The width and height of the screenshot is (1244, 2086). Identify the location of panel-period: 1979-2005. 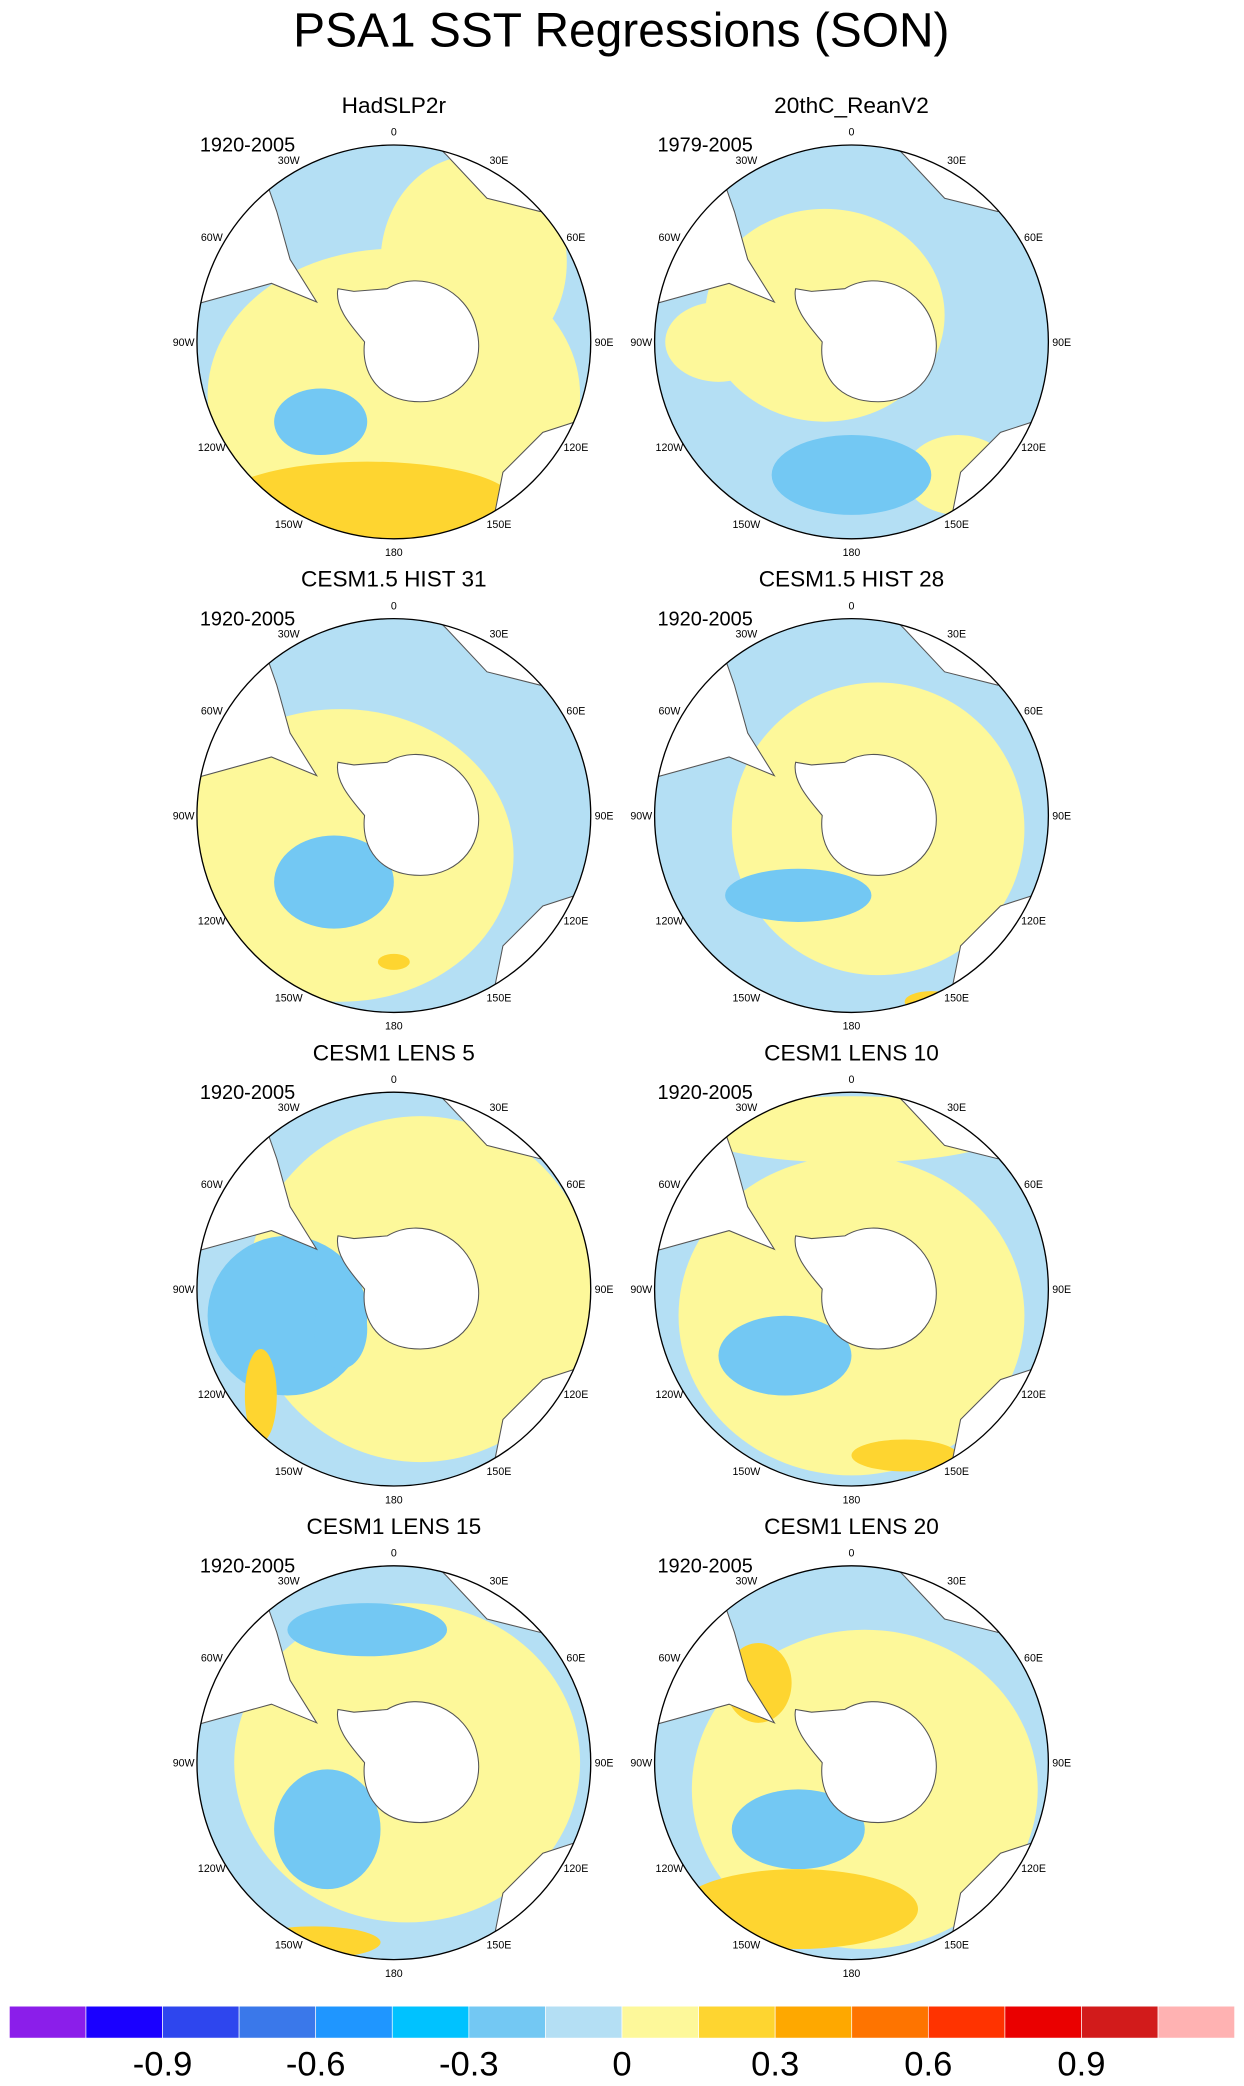
(704, 146).